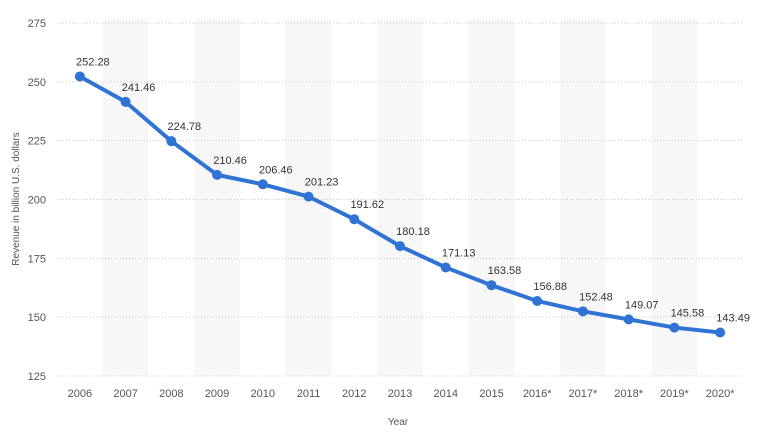 Image resolution: width=766 pixels, height=435 pixels. I want to click on data-label: 241.46, so click(139, 88).